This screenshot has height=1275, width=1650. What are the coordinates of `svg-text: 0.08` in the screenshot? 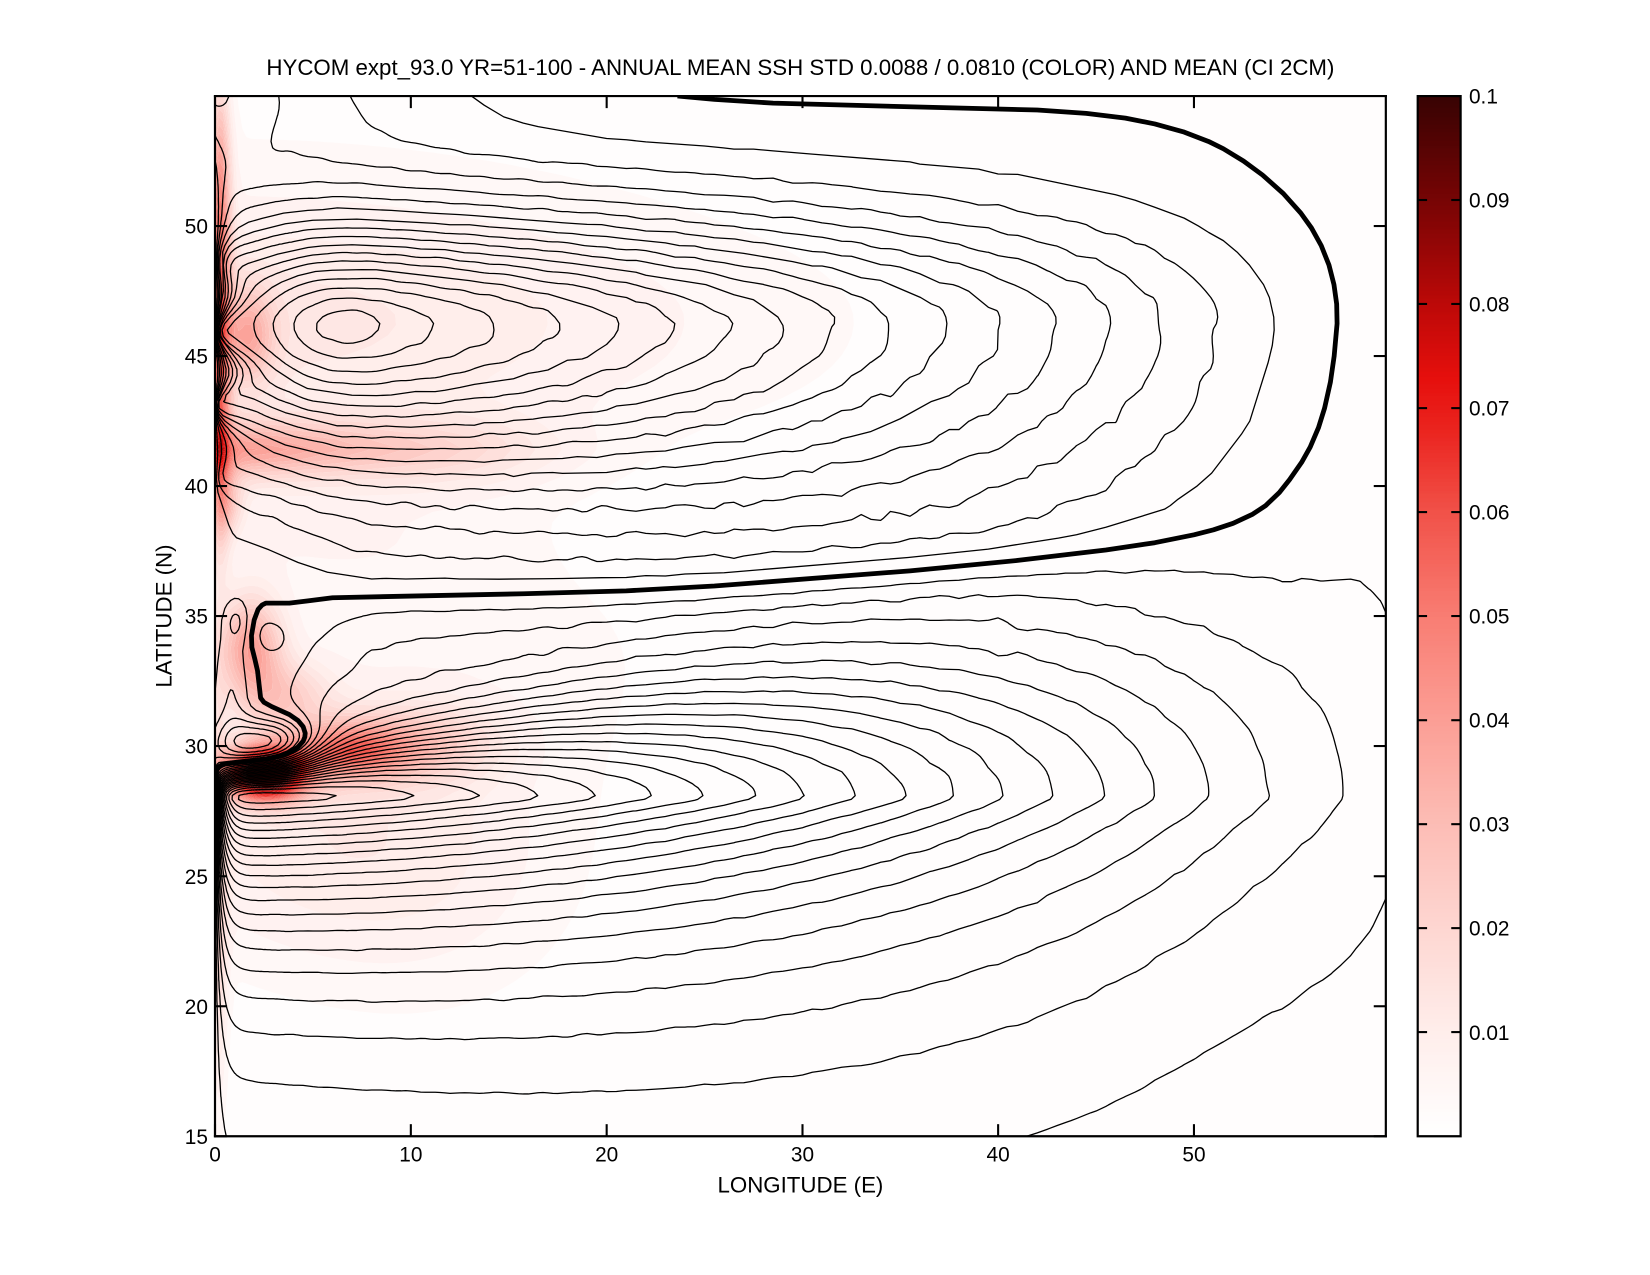 It's located at (1489, 305).